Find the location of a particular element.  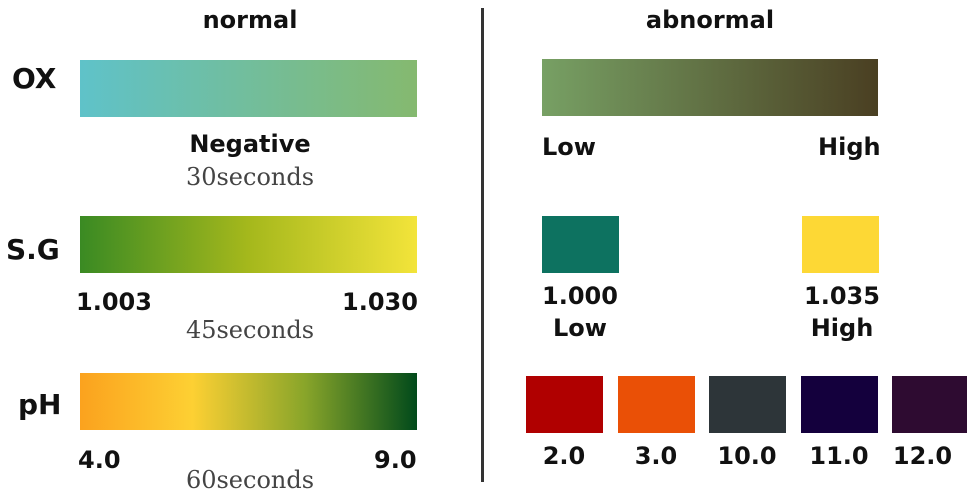

sg-low-swatch is located at coordinates (580, 244).